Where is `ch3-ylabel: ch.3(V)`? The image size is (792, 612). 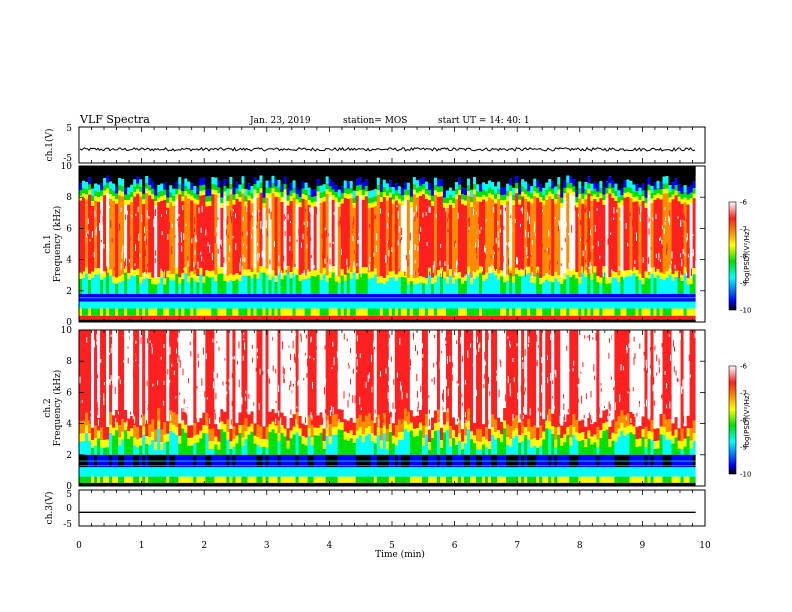
ch3-ylabel: ch.3(V) is located at coordinates (49, 508).